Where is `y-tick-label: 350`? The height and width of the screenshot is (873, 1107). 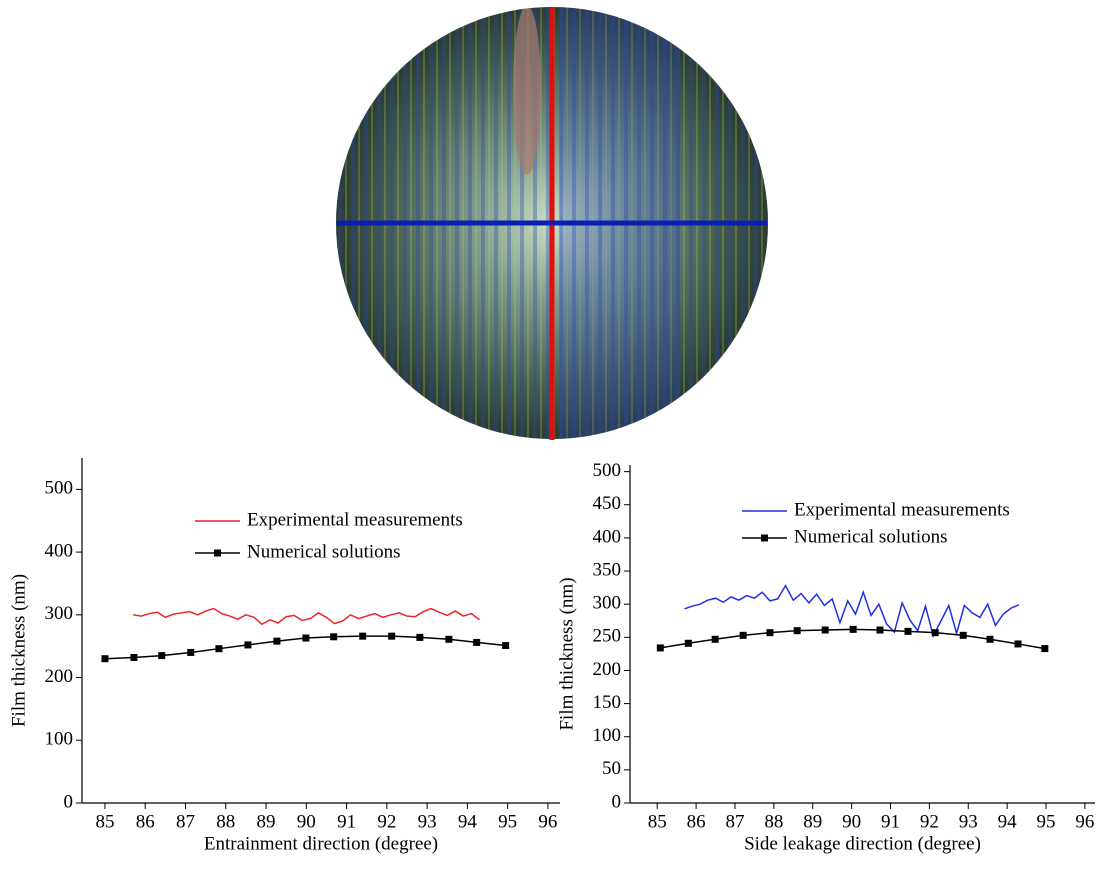
y-tick-label: 350 is located at coordinates (607, 569).